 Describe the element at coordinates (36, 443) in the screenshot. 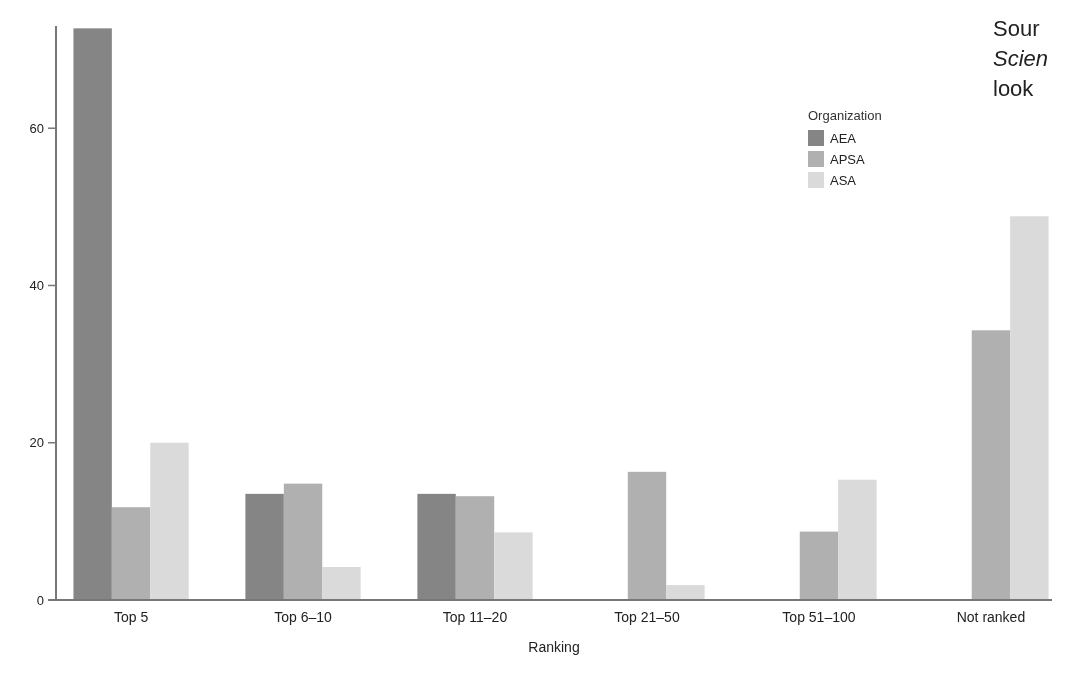

I see `y-tick-label: 20` at that location.